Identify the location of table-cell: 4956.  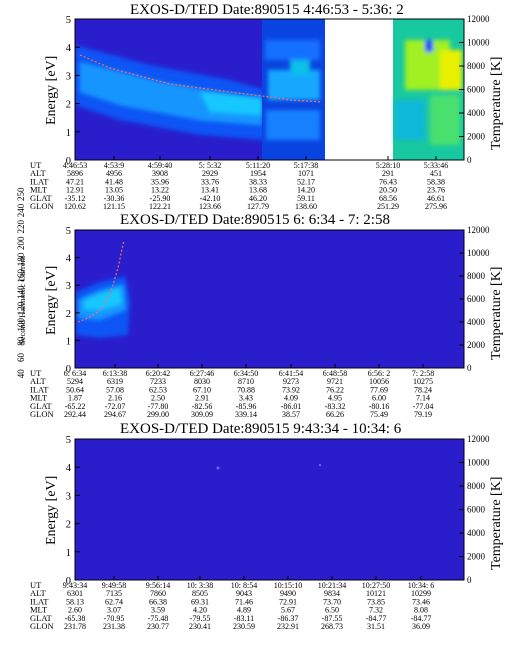
(114, 173).